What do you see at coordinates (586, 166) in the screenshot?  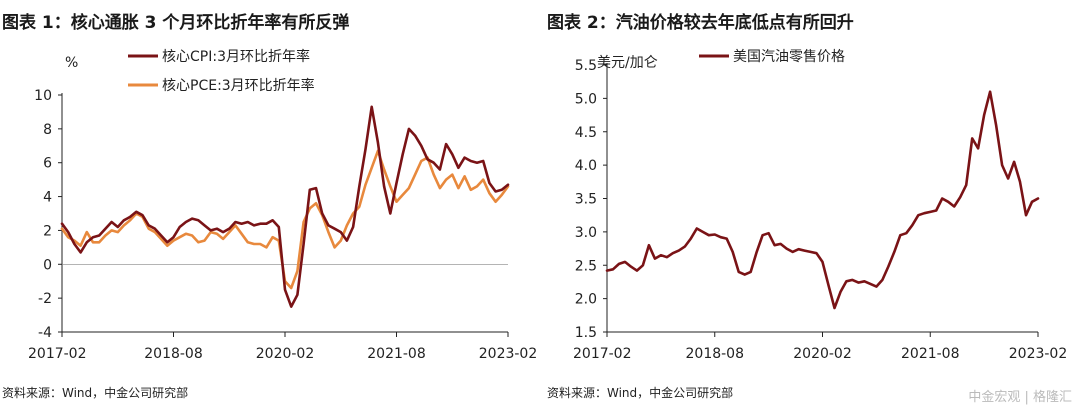 I see `y-tick-label: 4.0` at bounding box center [586, 166].